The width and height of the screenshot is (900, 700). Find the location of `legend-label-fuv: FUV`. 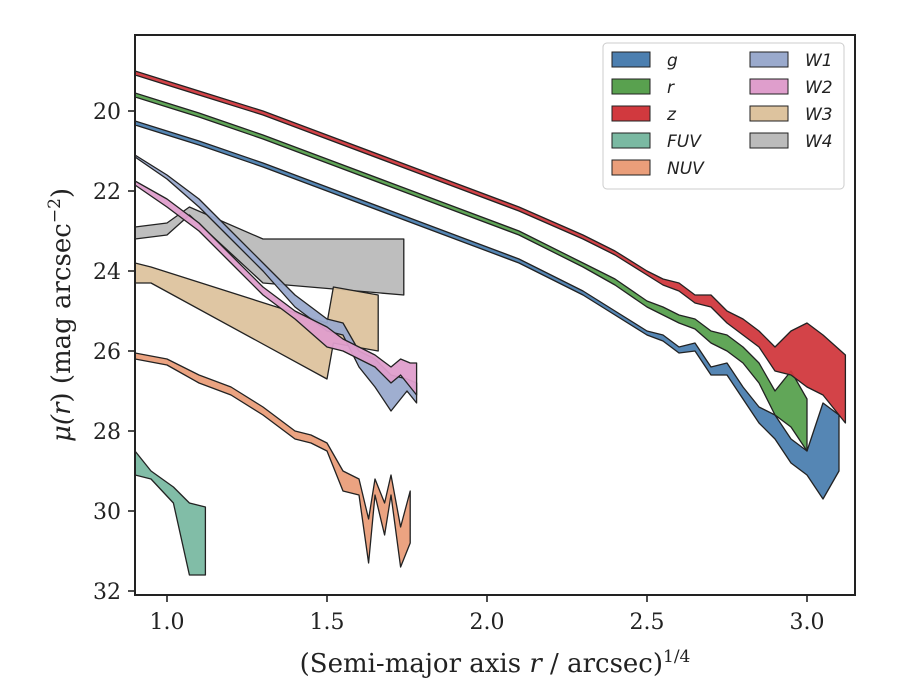

legend-label-fuv: FUV is located at coordinates (684, 142).